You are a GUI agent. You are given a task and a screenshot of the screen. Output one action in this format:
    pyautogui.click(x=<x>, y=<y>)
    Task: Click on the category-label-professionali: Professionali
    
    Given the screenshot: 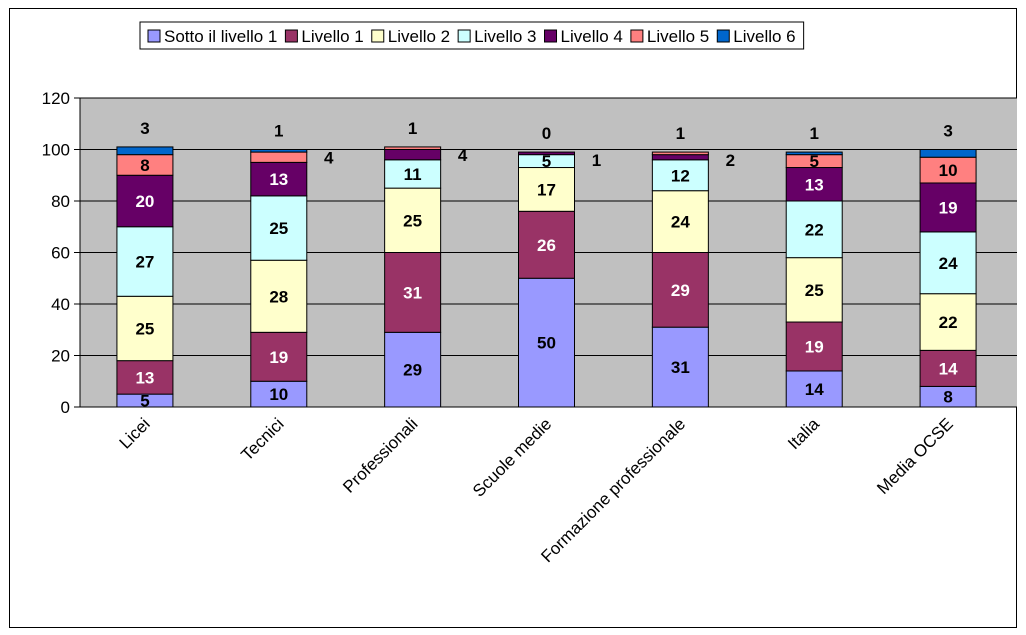 What is the action you would take?
    pyautogui.click(x=380, y=455)
    